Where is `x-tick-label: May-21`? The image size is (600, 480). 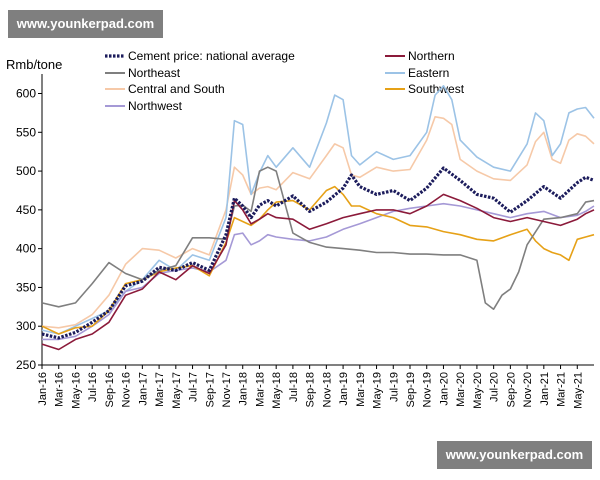 x-tick-label: May-21 is located at coordinates (578, 390).